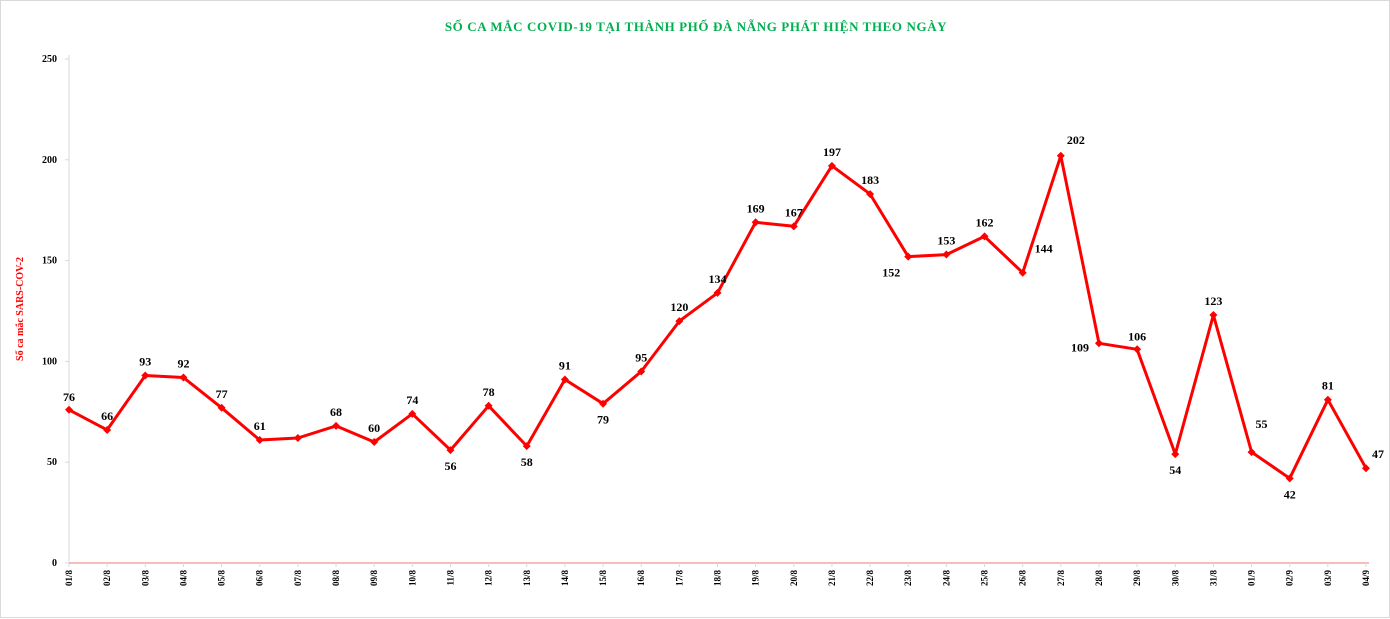  I want to click on y-tick-label: 150, so click(49, 261).